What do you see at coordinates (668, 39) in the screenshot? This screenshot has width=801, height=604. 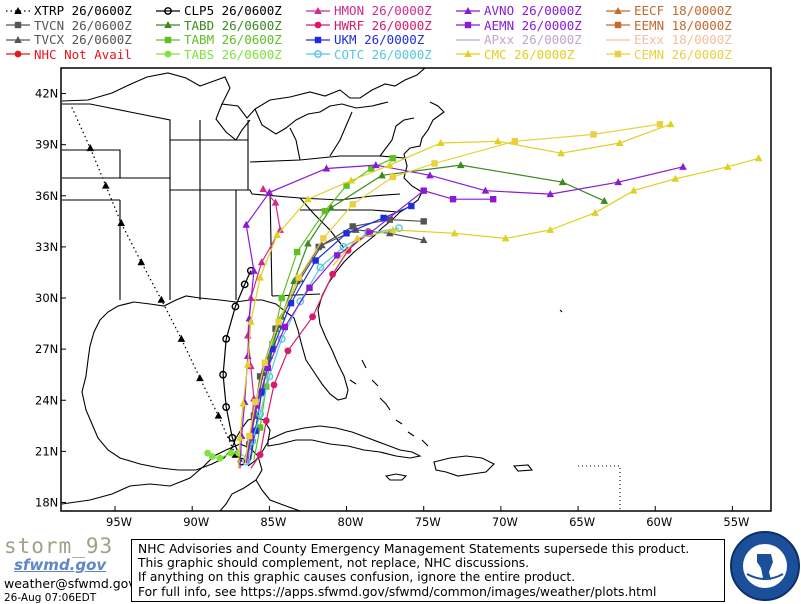 I see `legend-item: EExx 18/0000Z` at bounding box center [668, 39].